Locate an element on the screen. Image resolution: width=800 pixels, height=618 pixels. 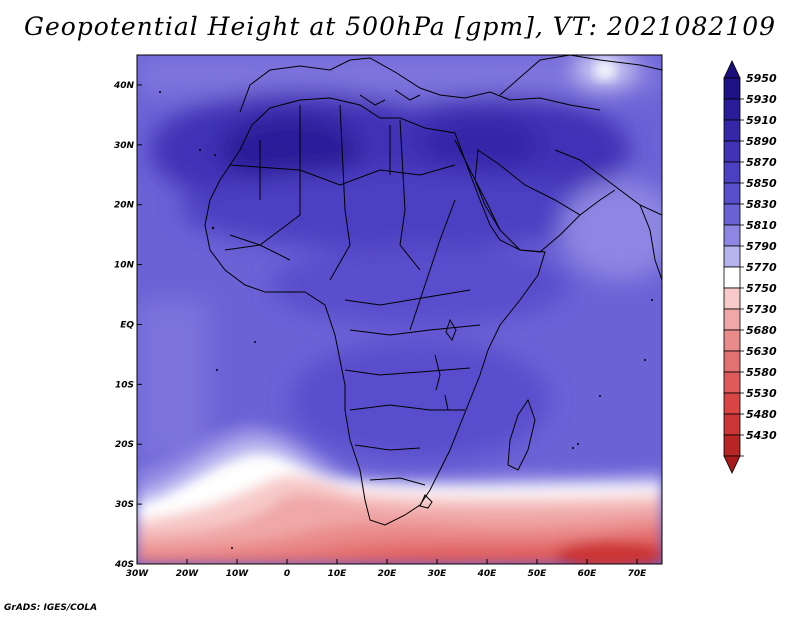
lat-tick-label: 30S is located at coordinates (124, 505).